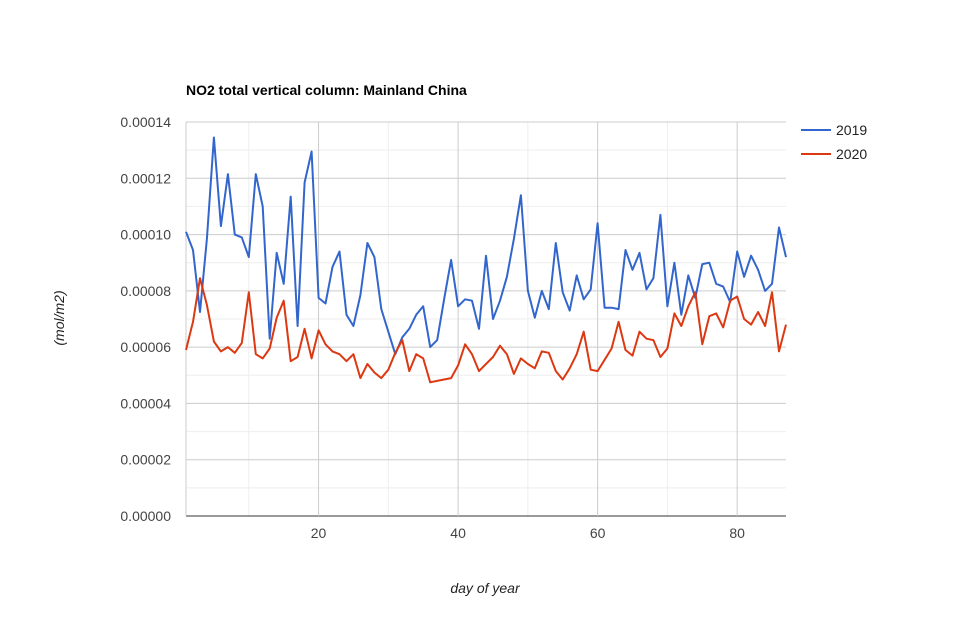  I want to click on y-tick-label: 0.00010, so click(145, 235).